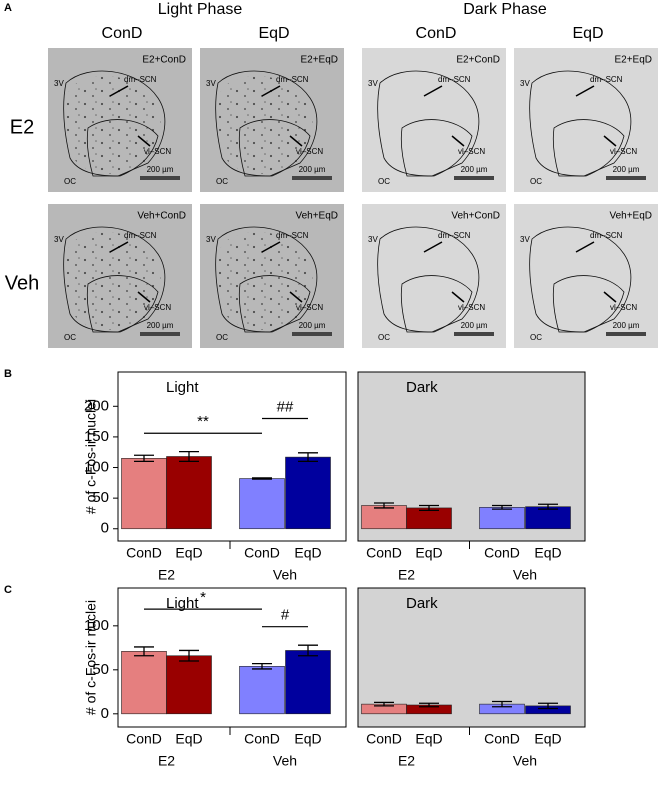 The height and width of the screenshot is (795, 662). Describe the element at coordinates (434, 276) in the screenshot. I see `micrograph: Veh+ConD 3V dm–SCN vl–SCN OC 200 µm` at that location.